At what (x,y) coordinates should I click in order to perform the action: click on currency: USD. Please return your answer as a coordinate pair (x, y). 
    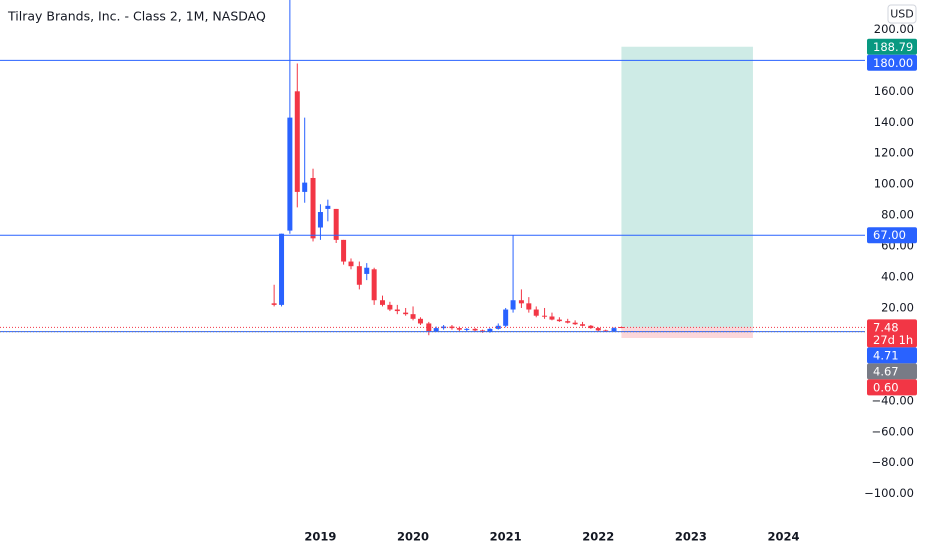
    Looking at the image, I should click on (902, 14).